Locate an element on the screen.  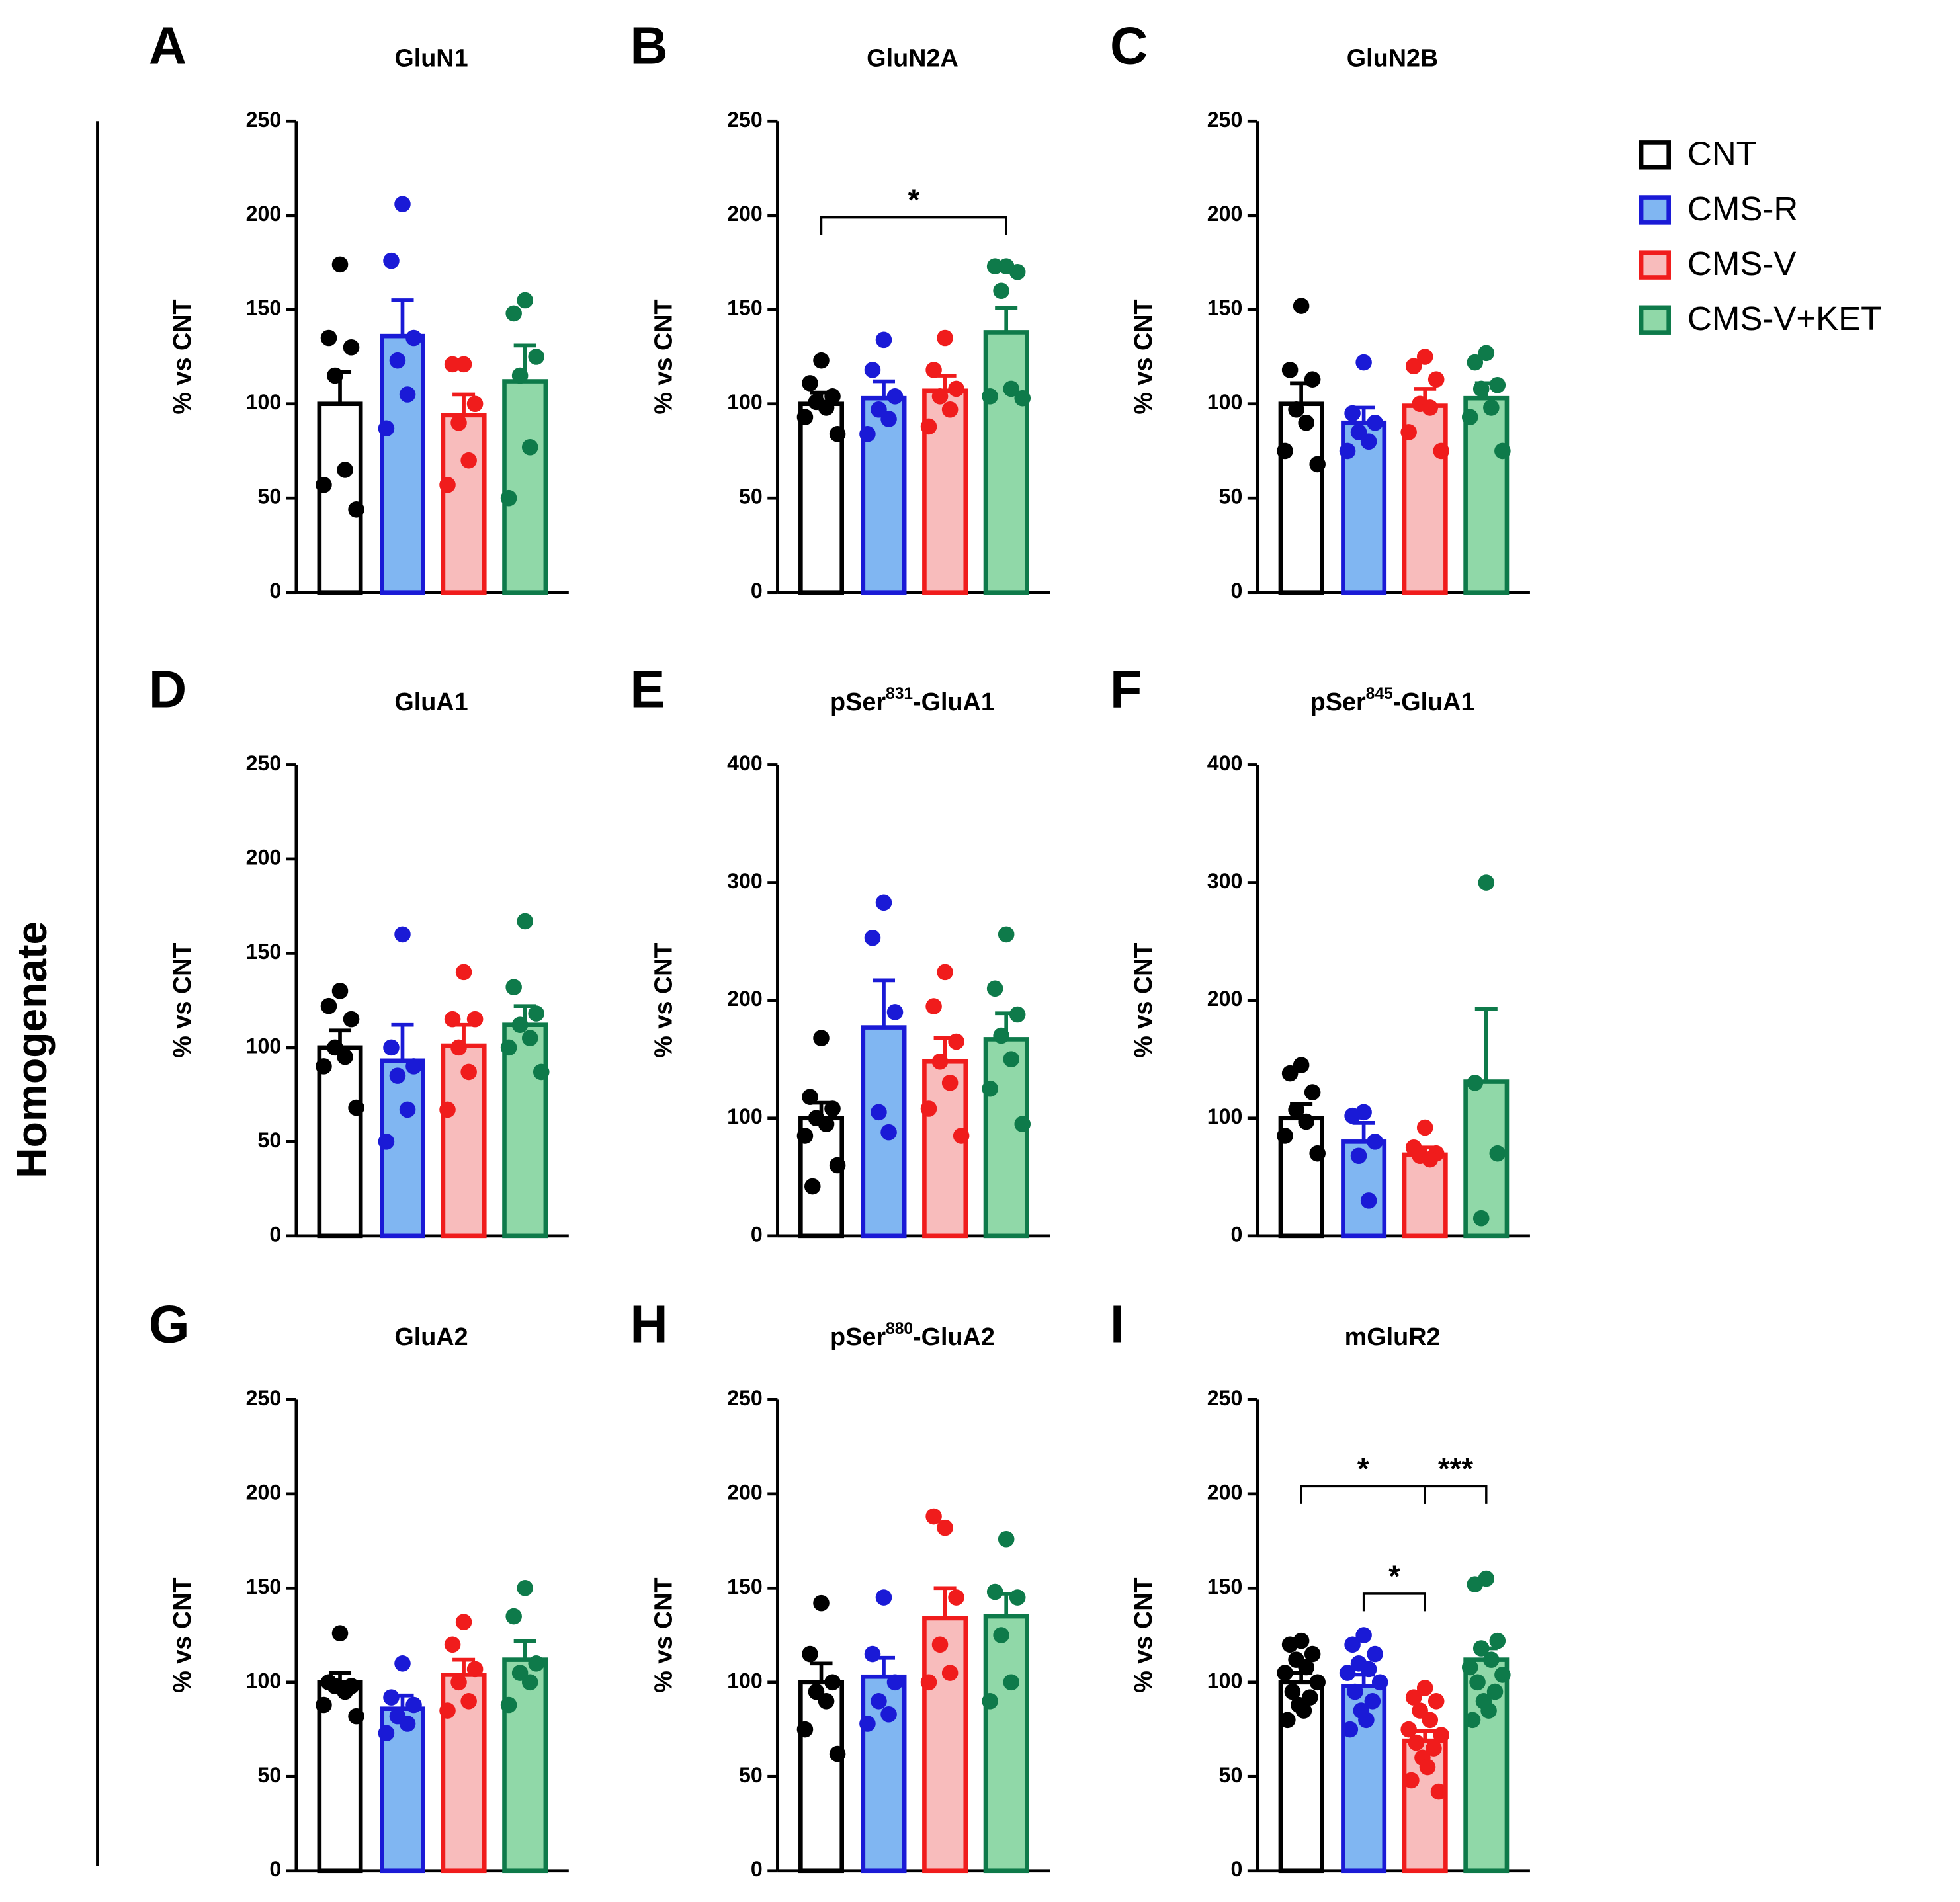
panel-title: GluA2 is located at coordinates (431, 1337).